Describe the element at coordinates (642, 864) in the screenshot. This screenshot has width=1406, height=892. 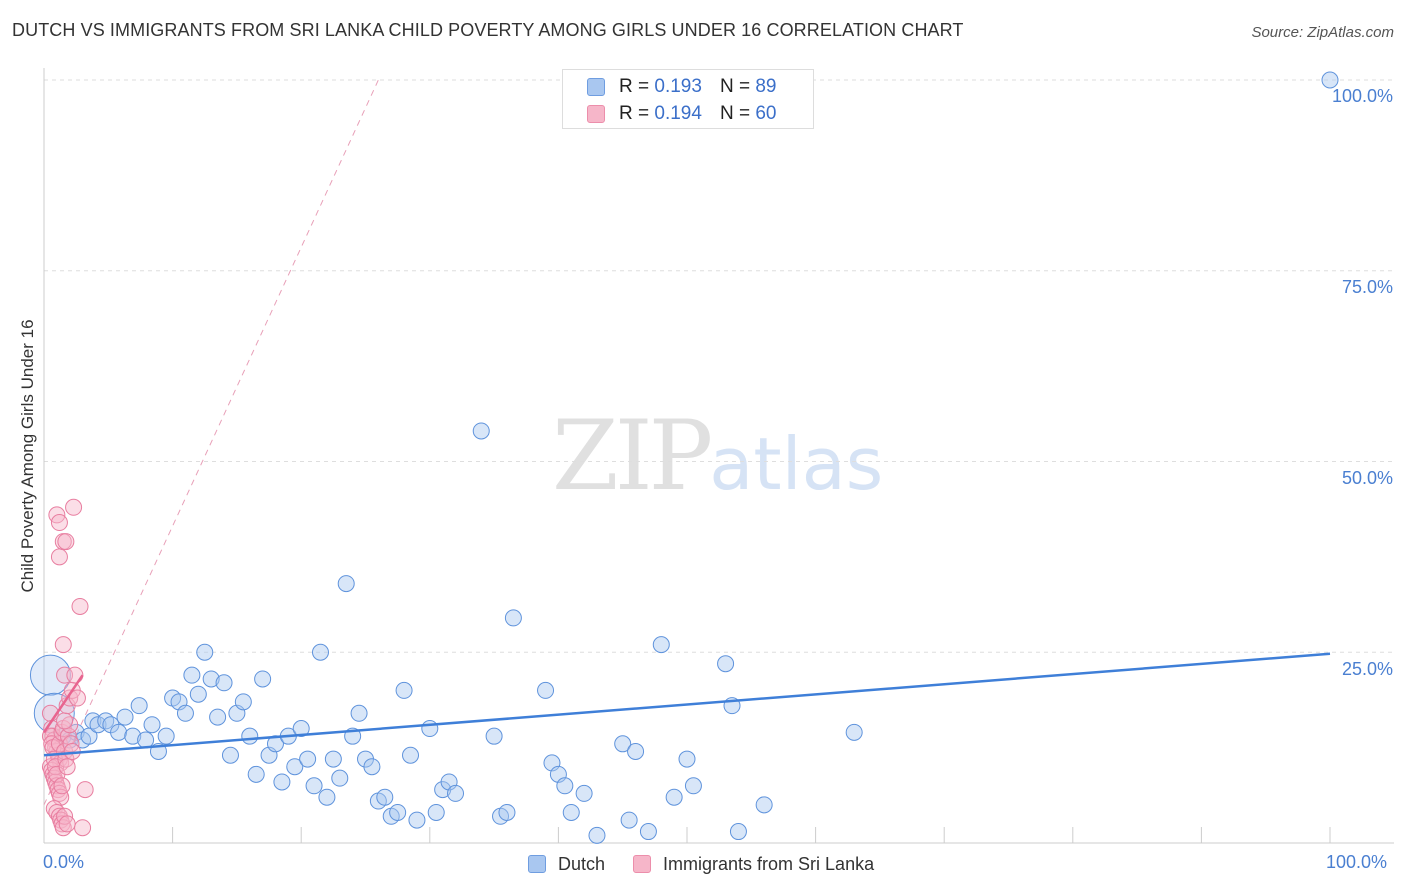
I see `srilanka-legend-swatch` at that location.